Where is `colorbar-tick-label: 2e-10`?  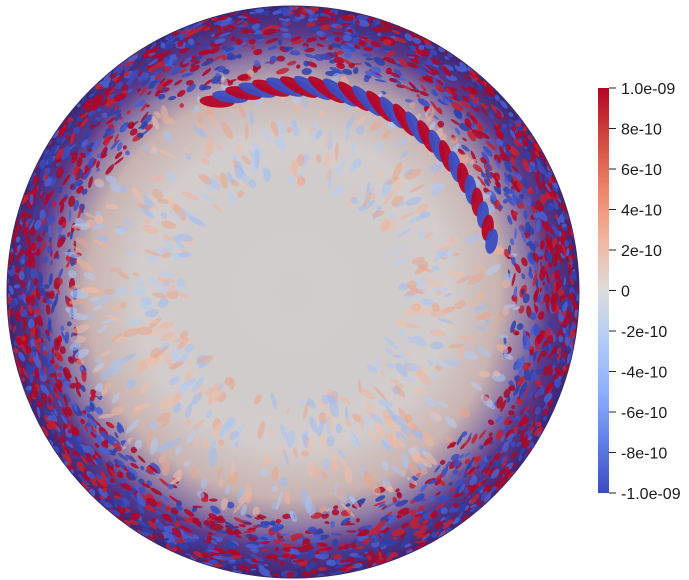
colorbar-tick-label: 2e-10 is located at coordinates (641, 251).